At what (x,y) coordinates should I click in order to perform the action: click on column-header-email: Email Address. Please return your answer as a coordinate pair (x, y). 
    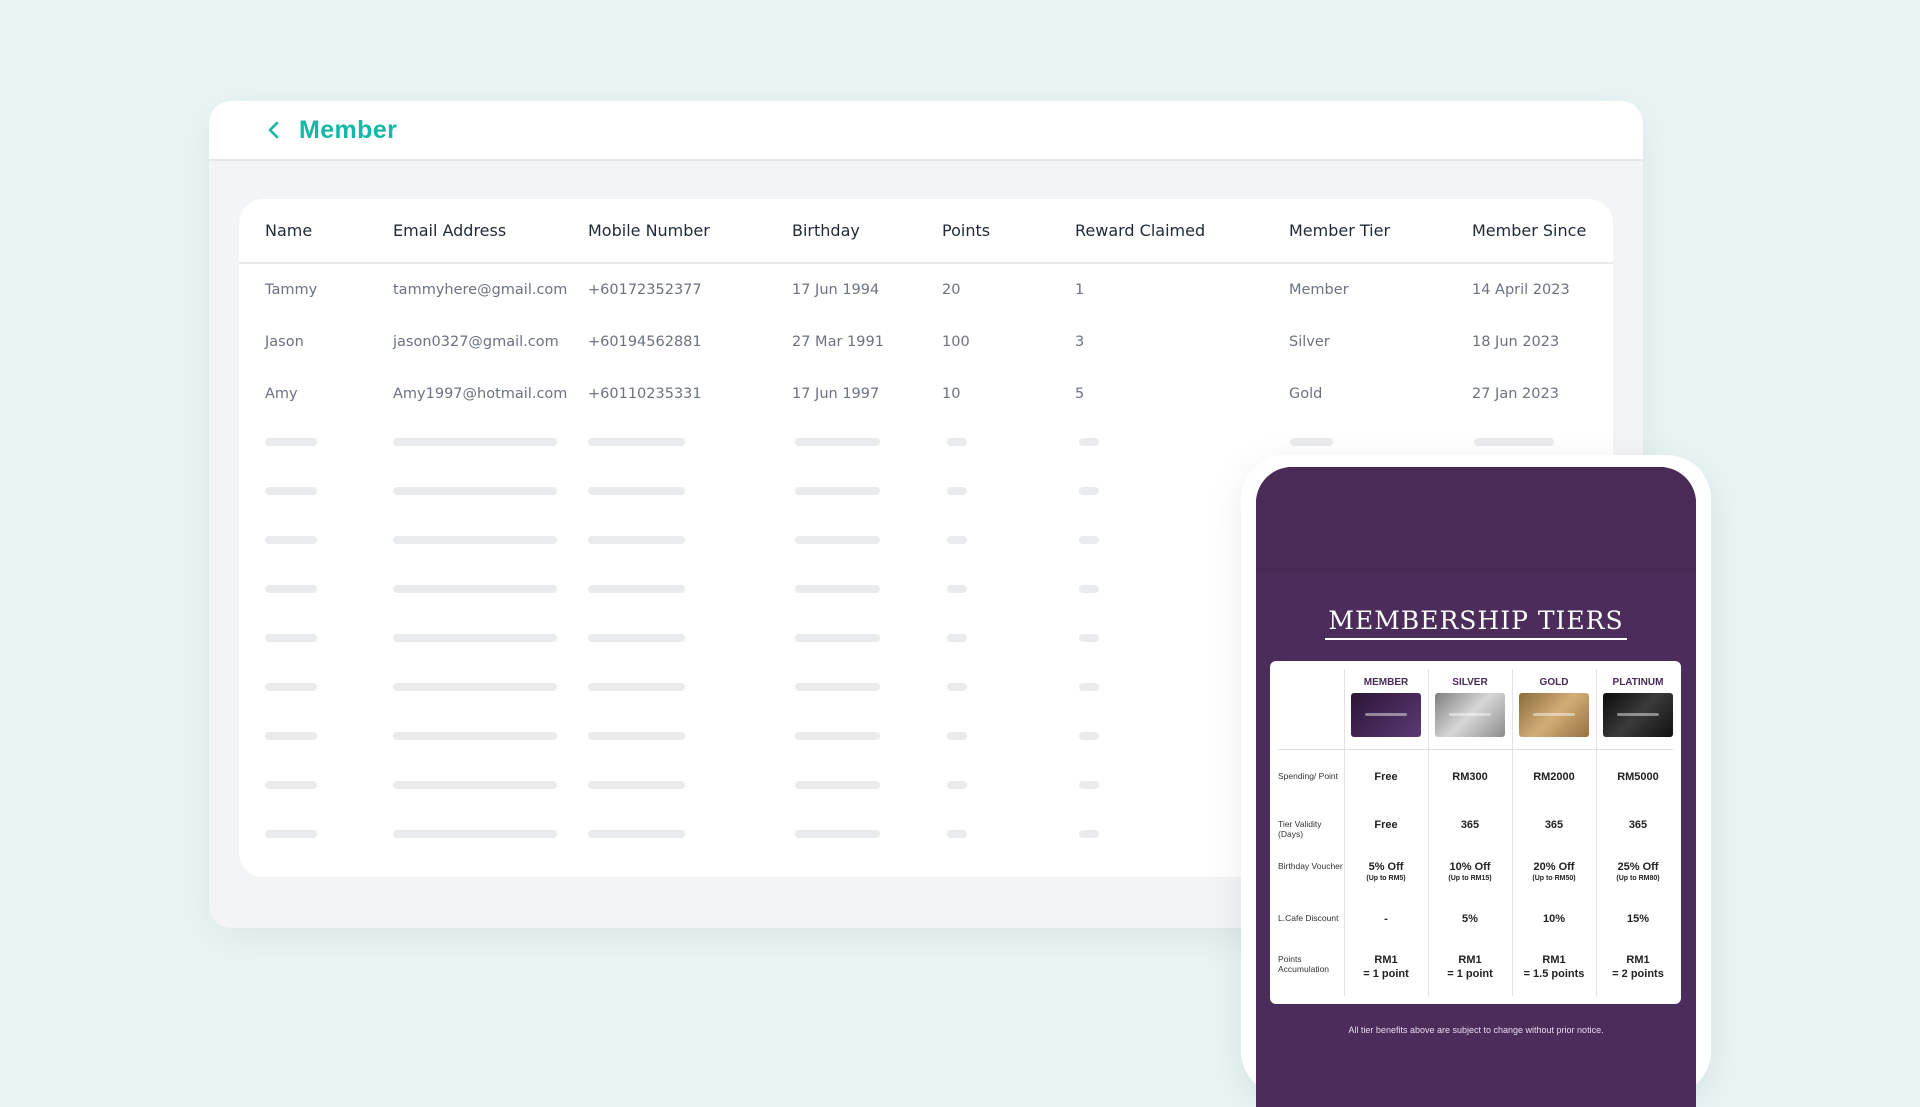
    Looking at the image, I should click on (450, 230).